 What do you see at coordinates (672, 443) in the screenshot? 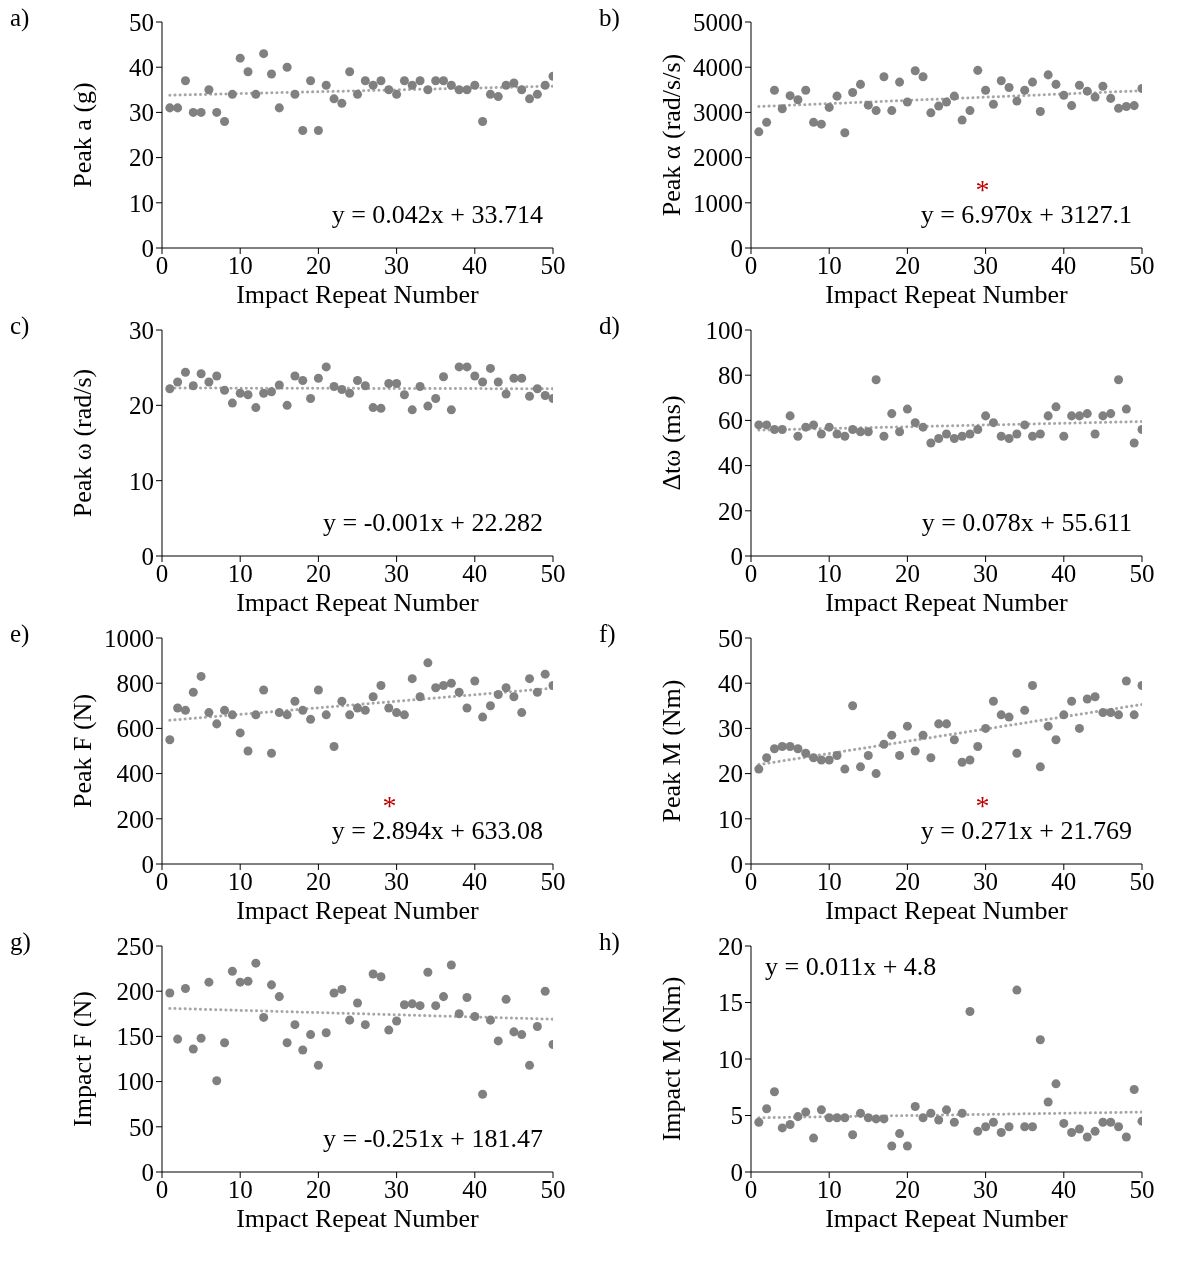
I see `y-axis-title: Δtω (ms)` at bounding box center [672, 443].